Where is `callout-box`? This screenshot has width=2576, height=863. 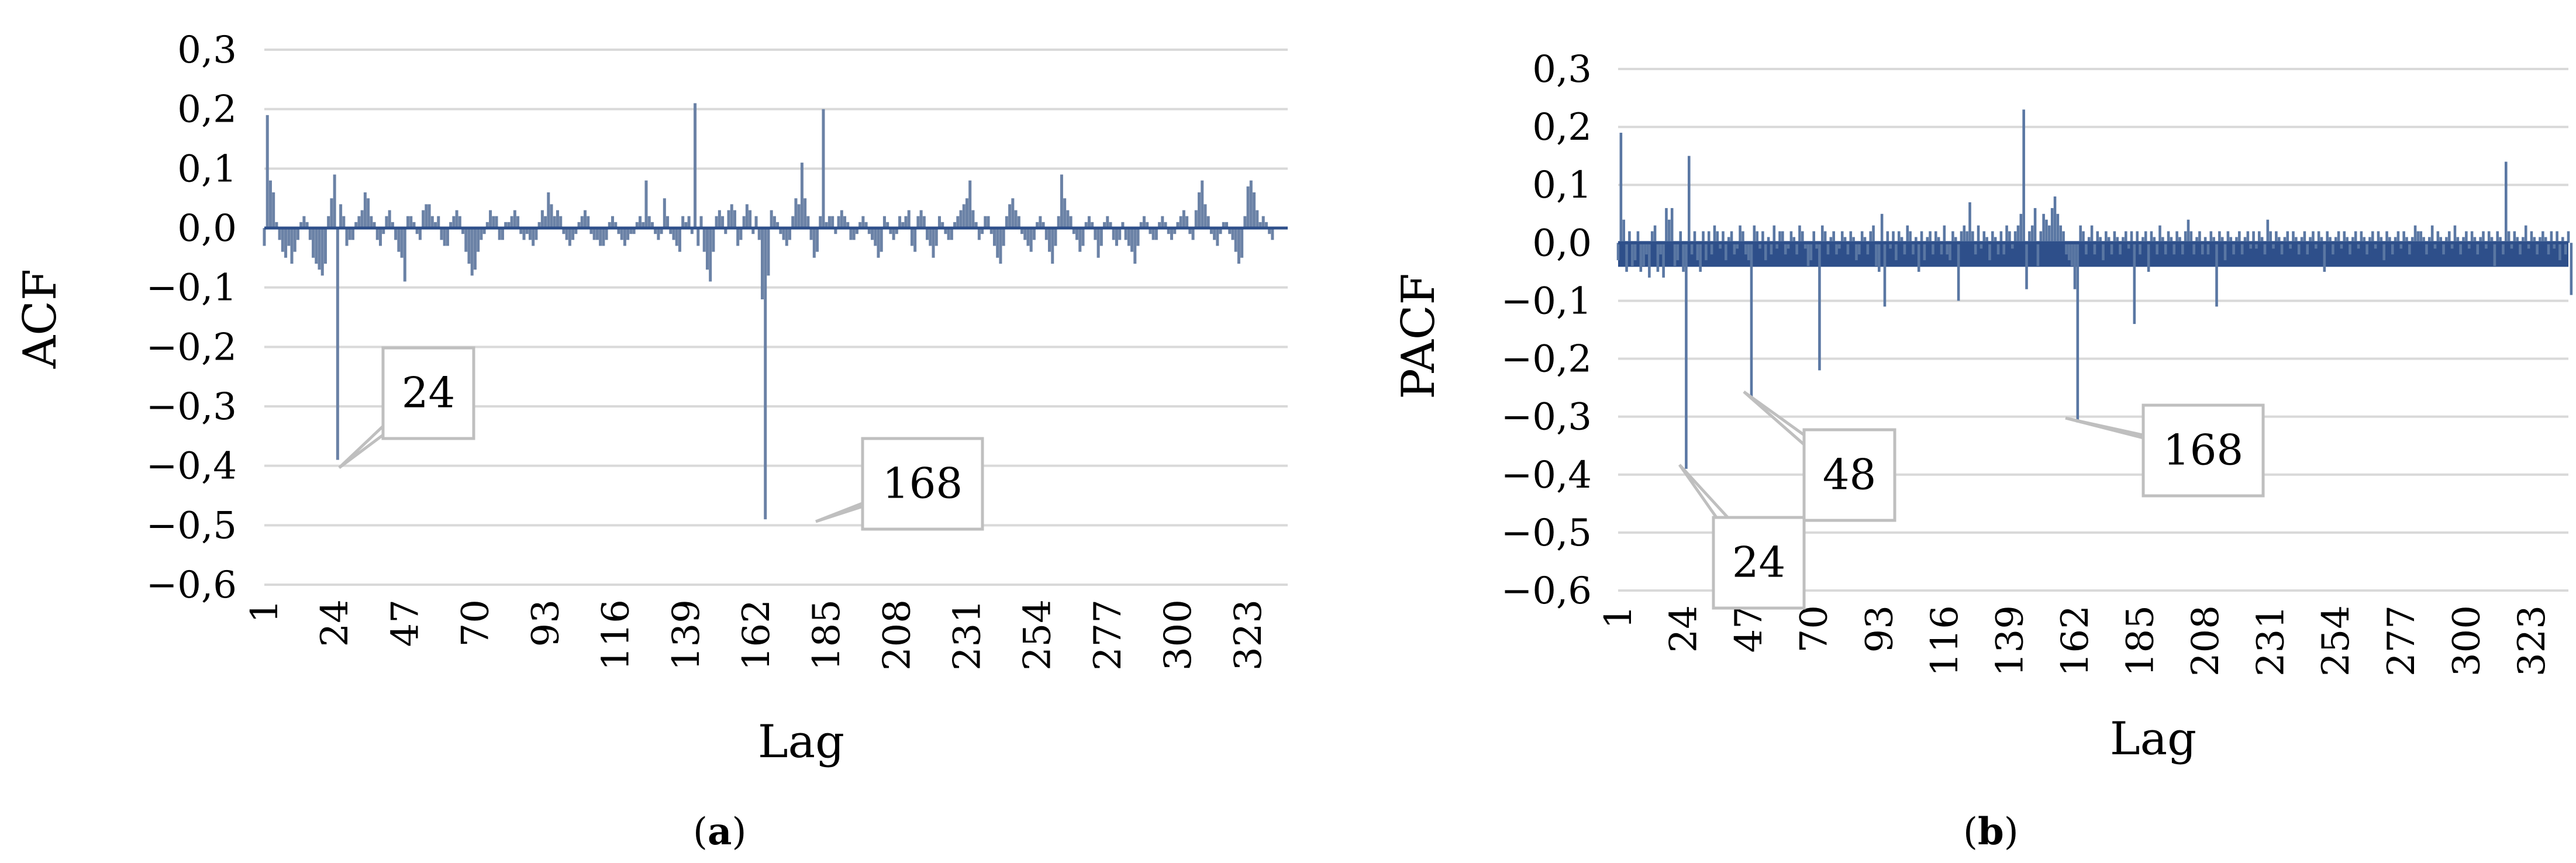
callout-box is located at coordinates (923, 484).